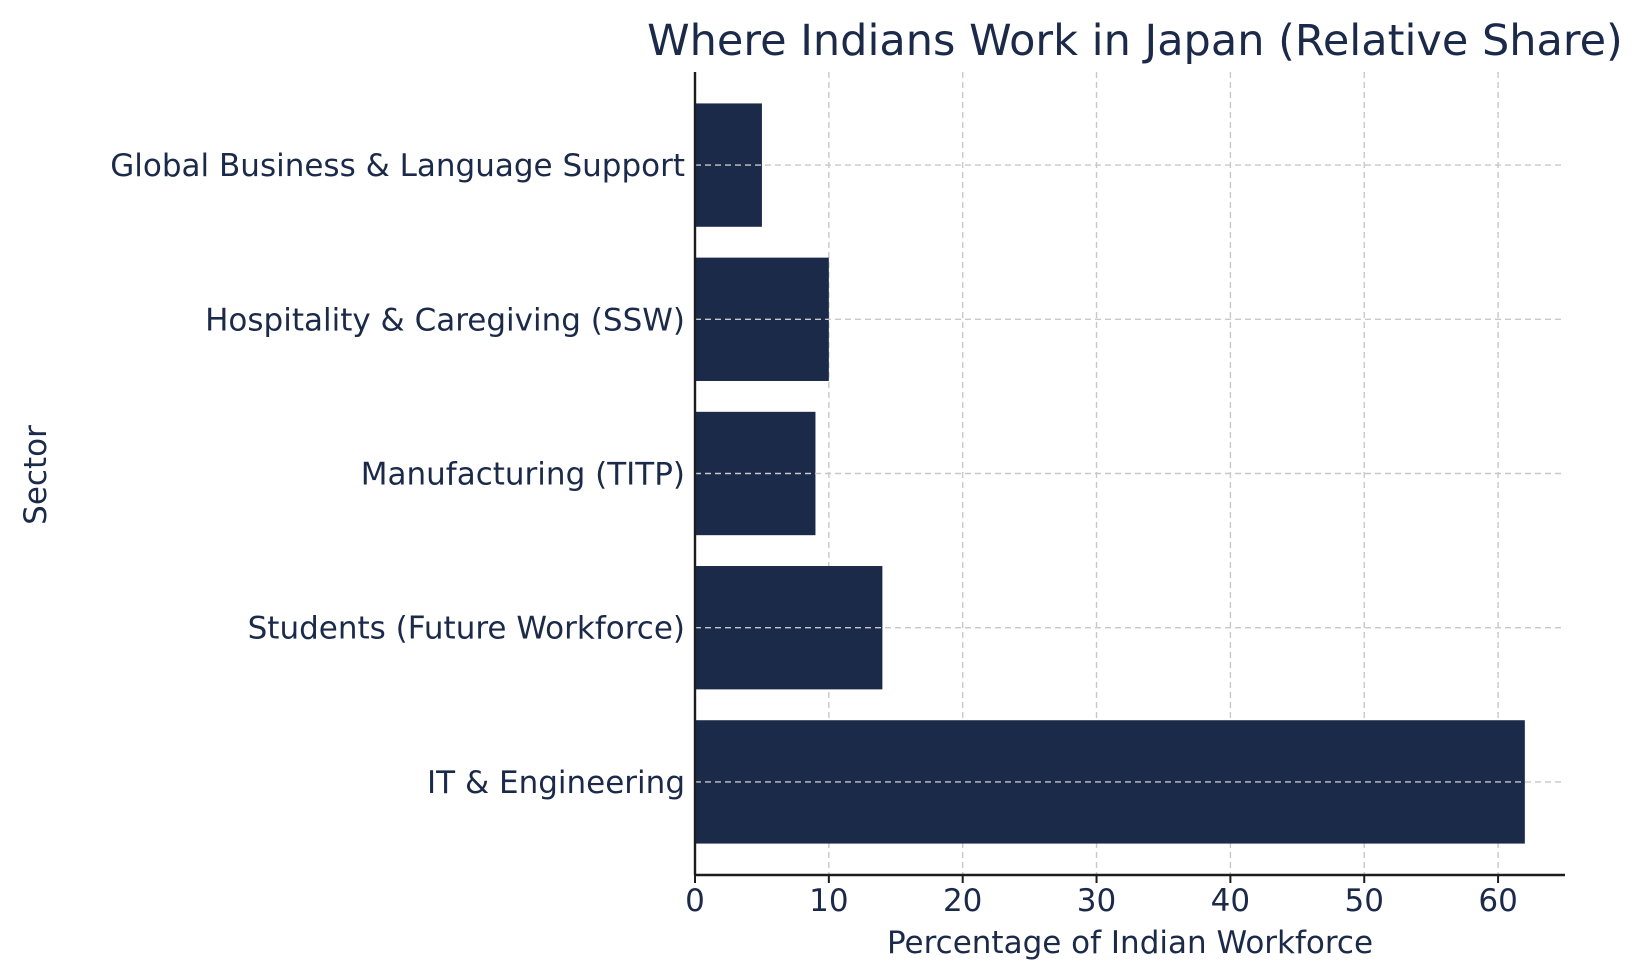 The image size is (1650, 980). Describe the element at coordinates (523, 475) in the screenshot. I see `category-label: Manufacturing (TITP)` at that location.